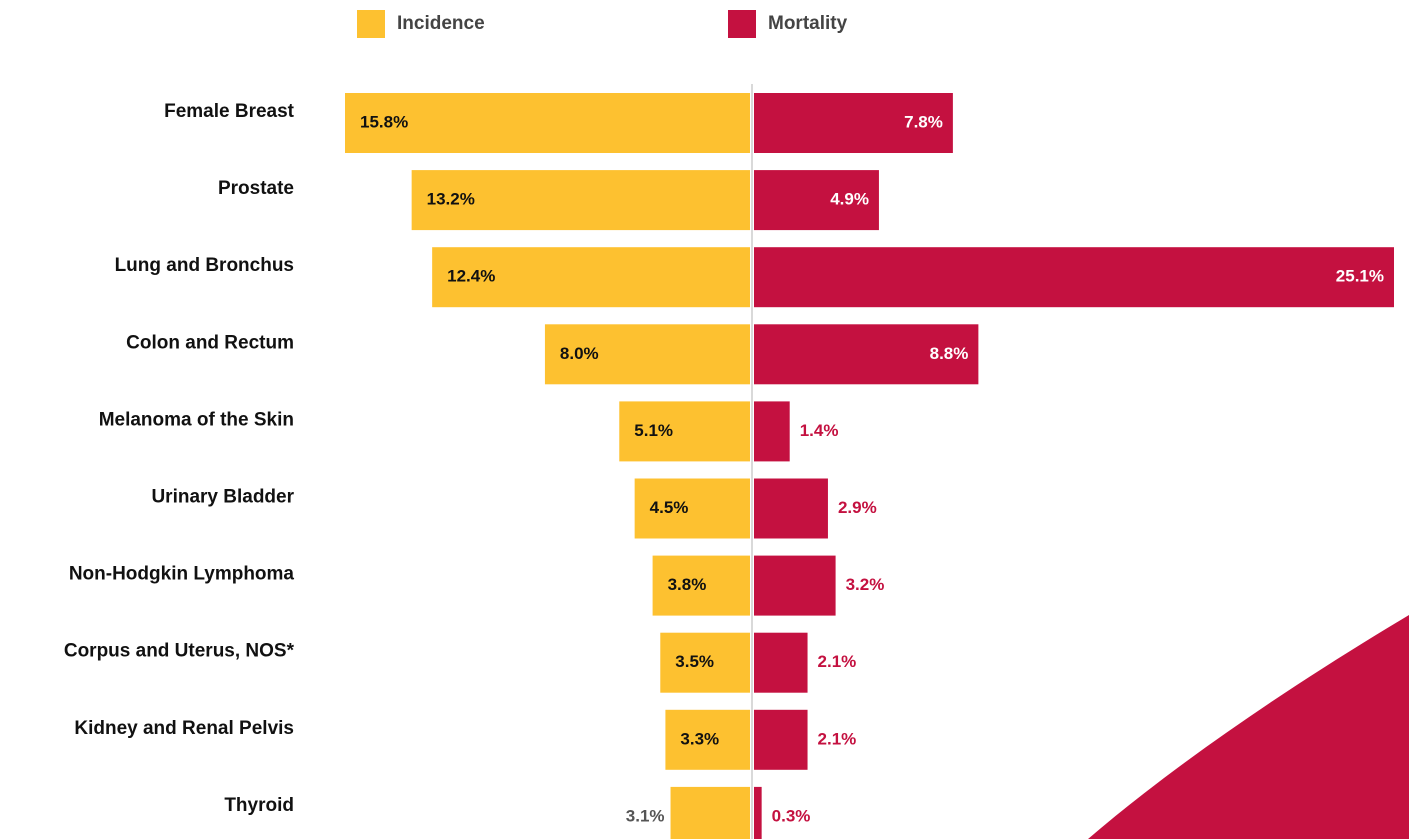 This screenshot has width=1409, height=839. What do you see at coordinates (179, 651) in the screenshot?
I see `category-label: Corpus and Uterus, NOS*` at bounding box center [179, 651].